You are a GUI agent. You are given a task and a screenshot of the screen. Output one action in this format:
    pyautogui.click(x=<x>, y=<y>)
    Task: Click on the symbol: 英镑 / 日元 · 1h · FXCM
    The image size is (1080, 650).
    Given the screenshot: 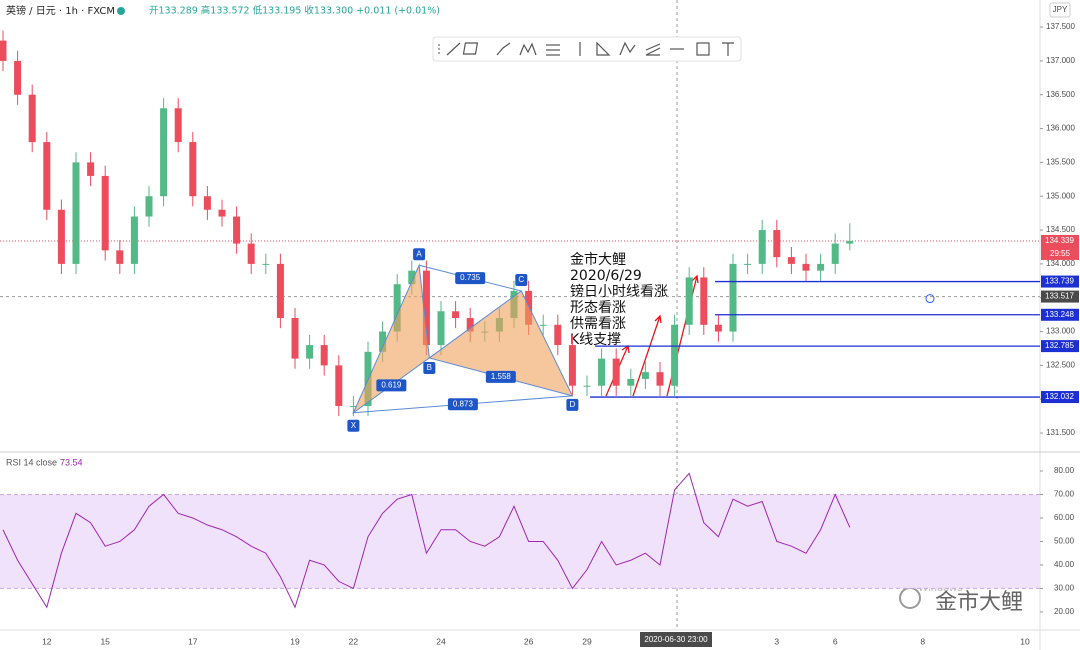 What is the action you would take?
    pyautogui.click(x=60, y=10)
    